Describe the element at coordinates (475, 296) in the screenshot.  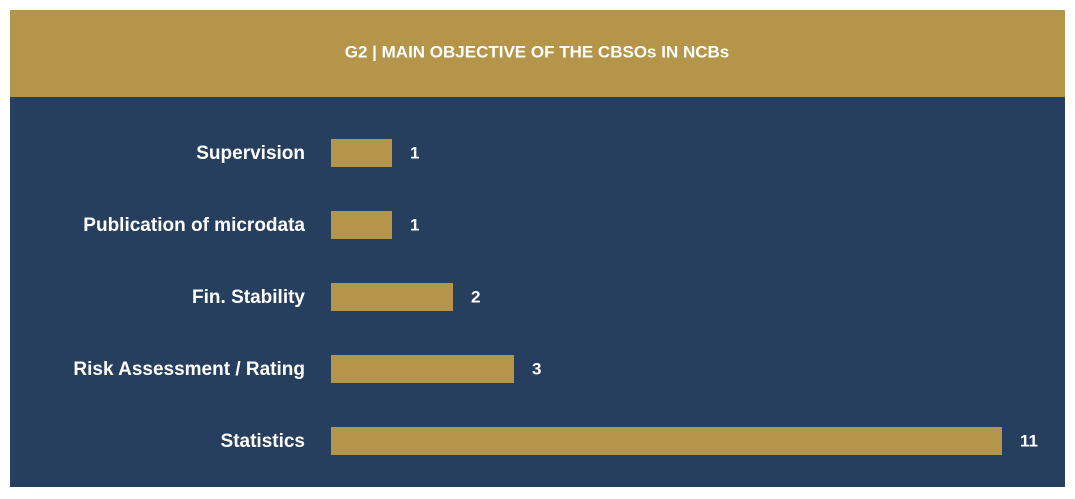
I see `data-label: 2` at that location.